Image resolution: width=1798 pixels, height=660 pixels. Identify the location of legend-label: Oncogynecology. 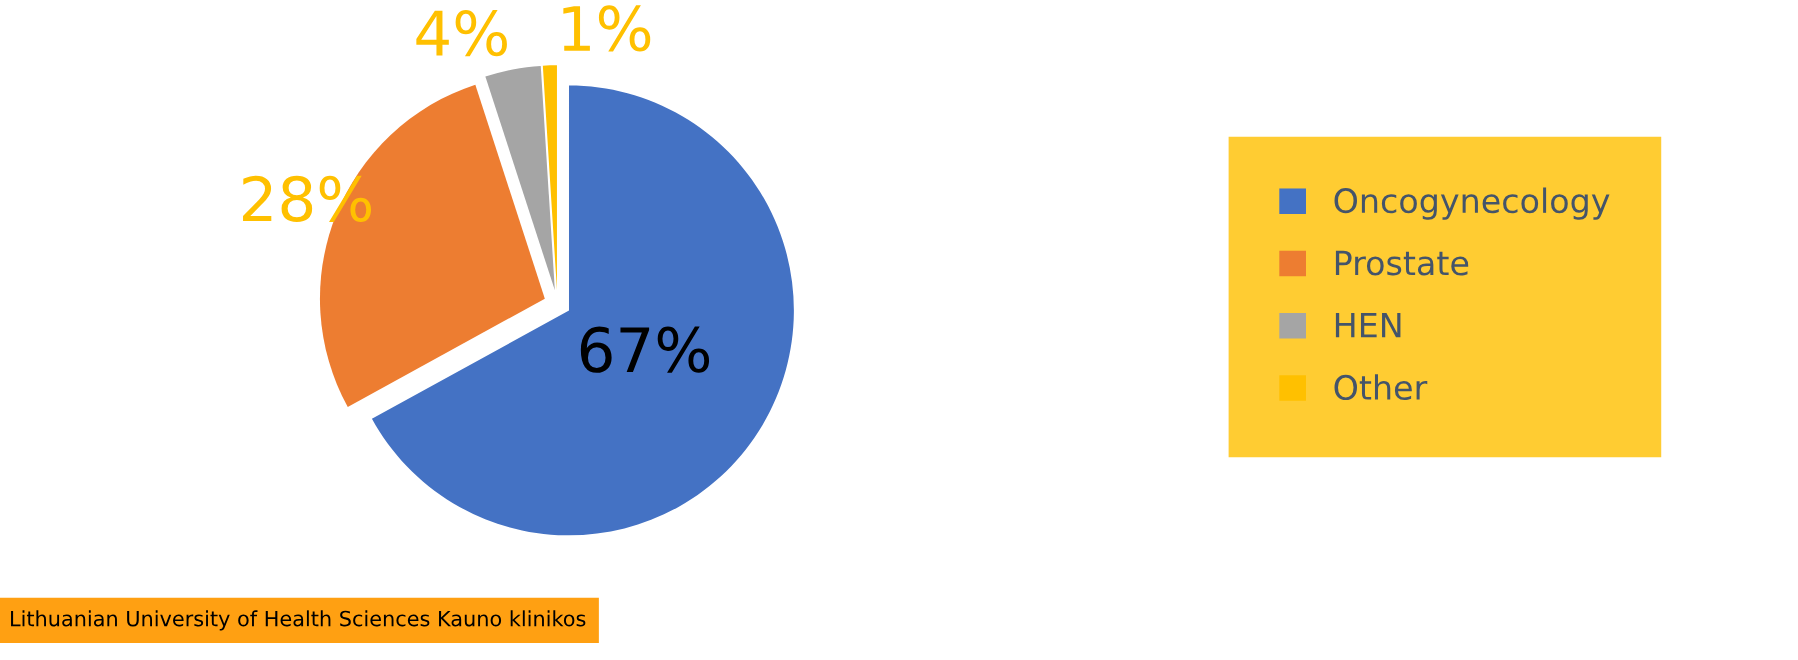
(1472, 203).